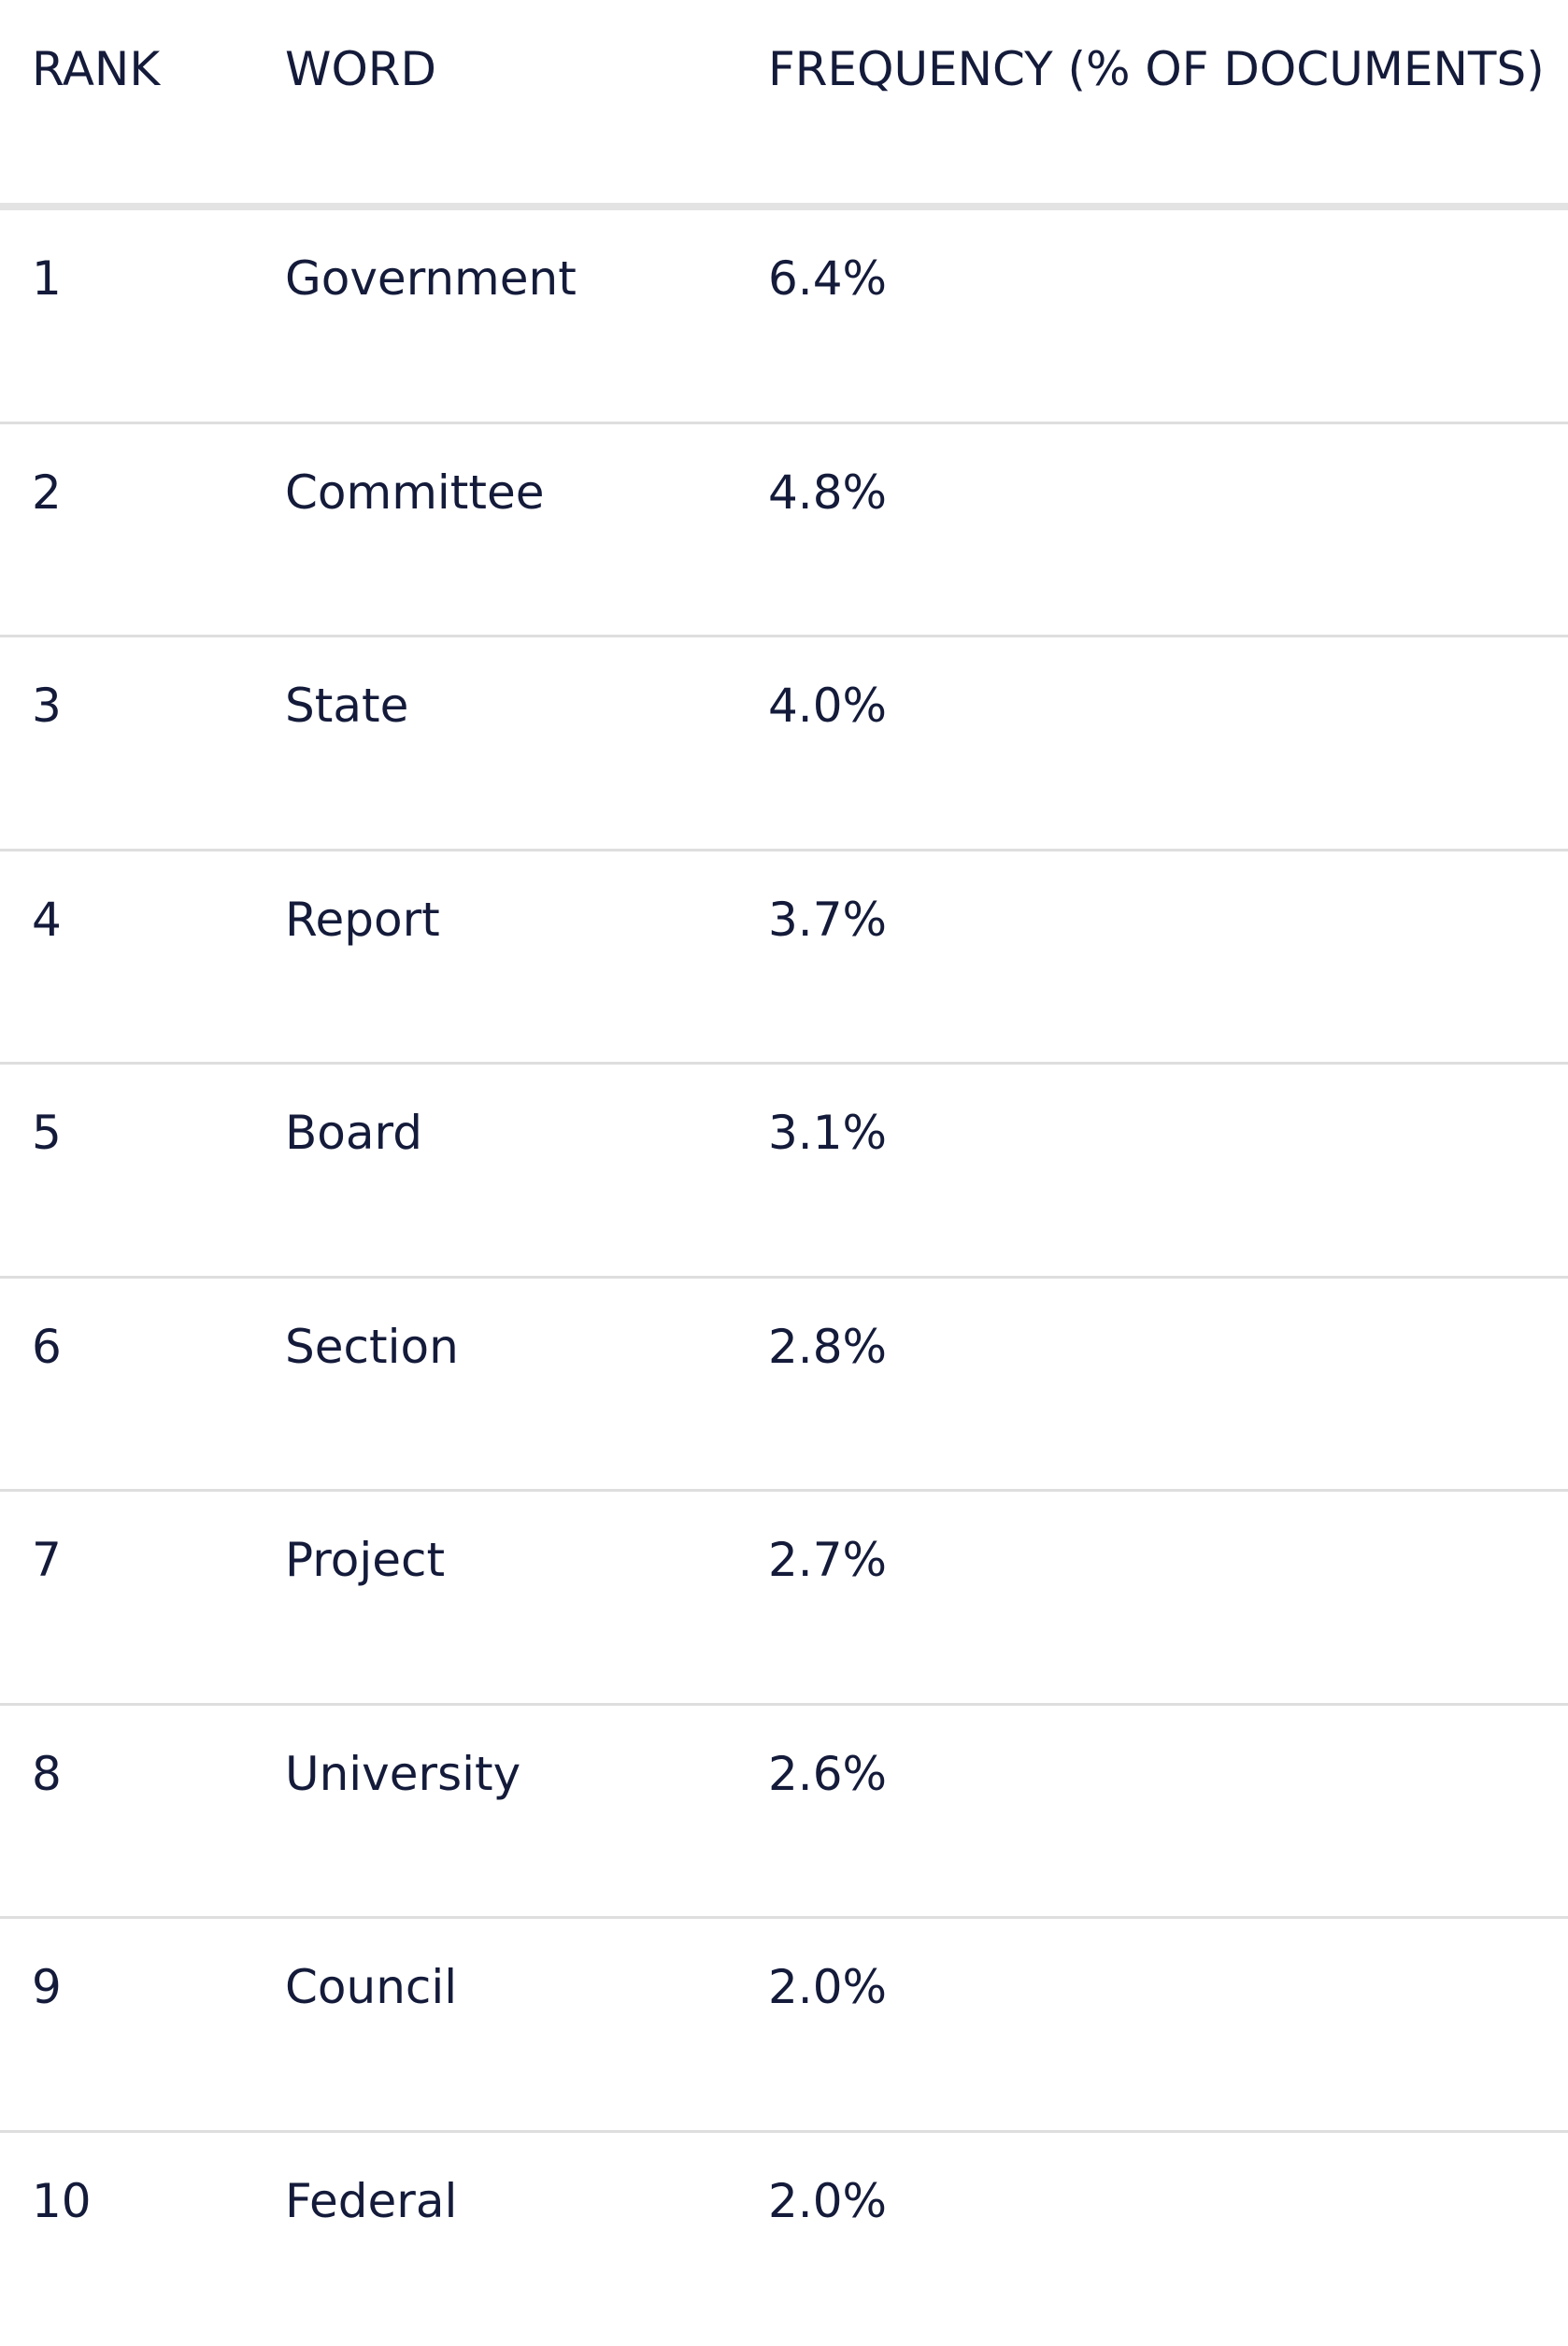 The height and width of the screenshot is (2346, 1568). I want to click on word-cell: University, so click(403, 1774).